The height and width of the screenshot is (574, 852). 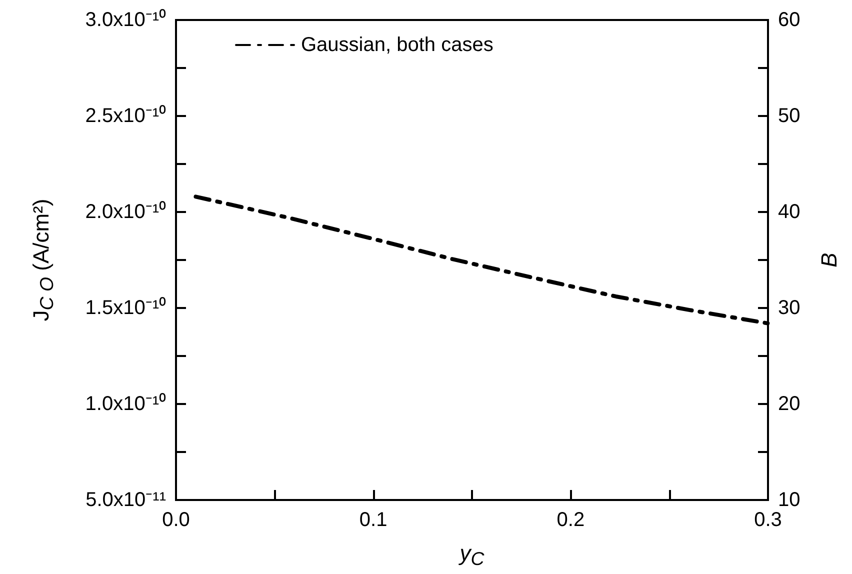 I want to click on y2-axis-title: B, so click(x=829, y=260).